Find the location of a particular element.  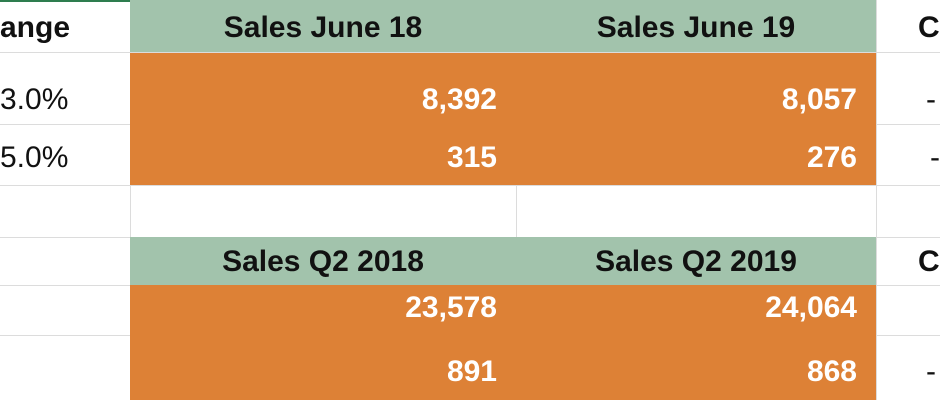

column-header: Sales June 18 is located at coordinates (323, 27).